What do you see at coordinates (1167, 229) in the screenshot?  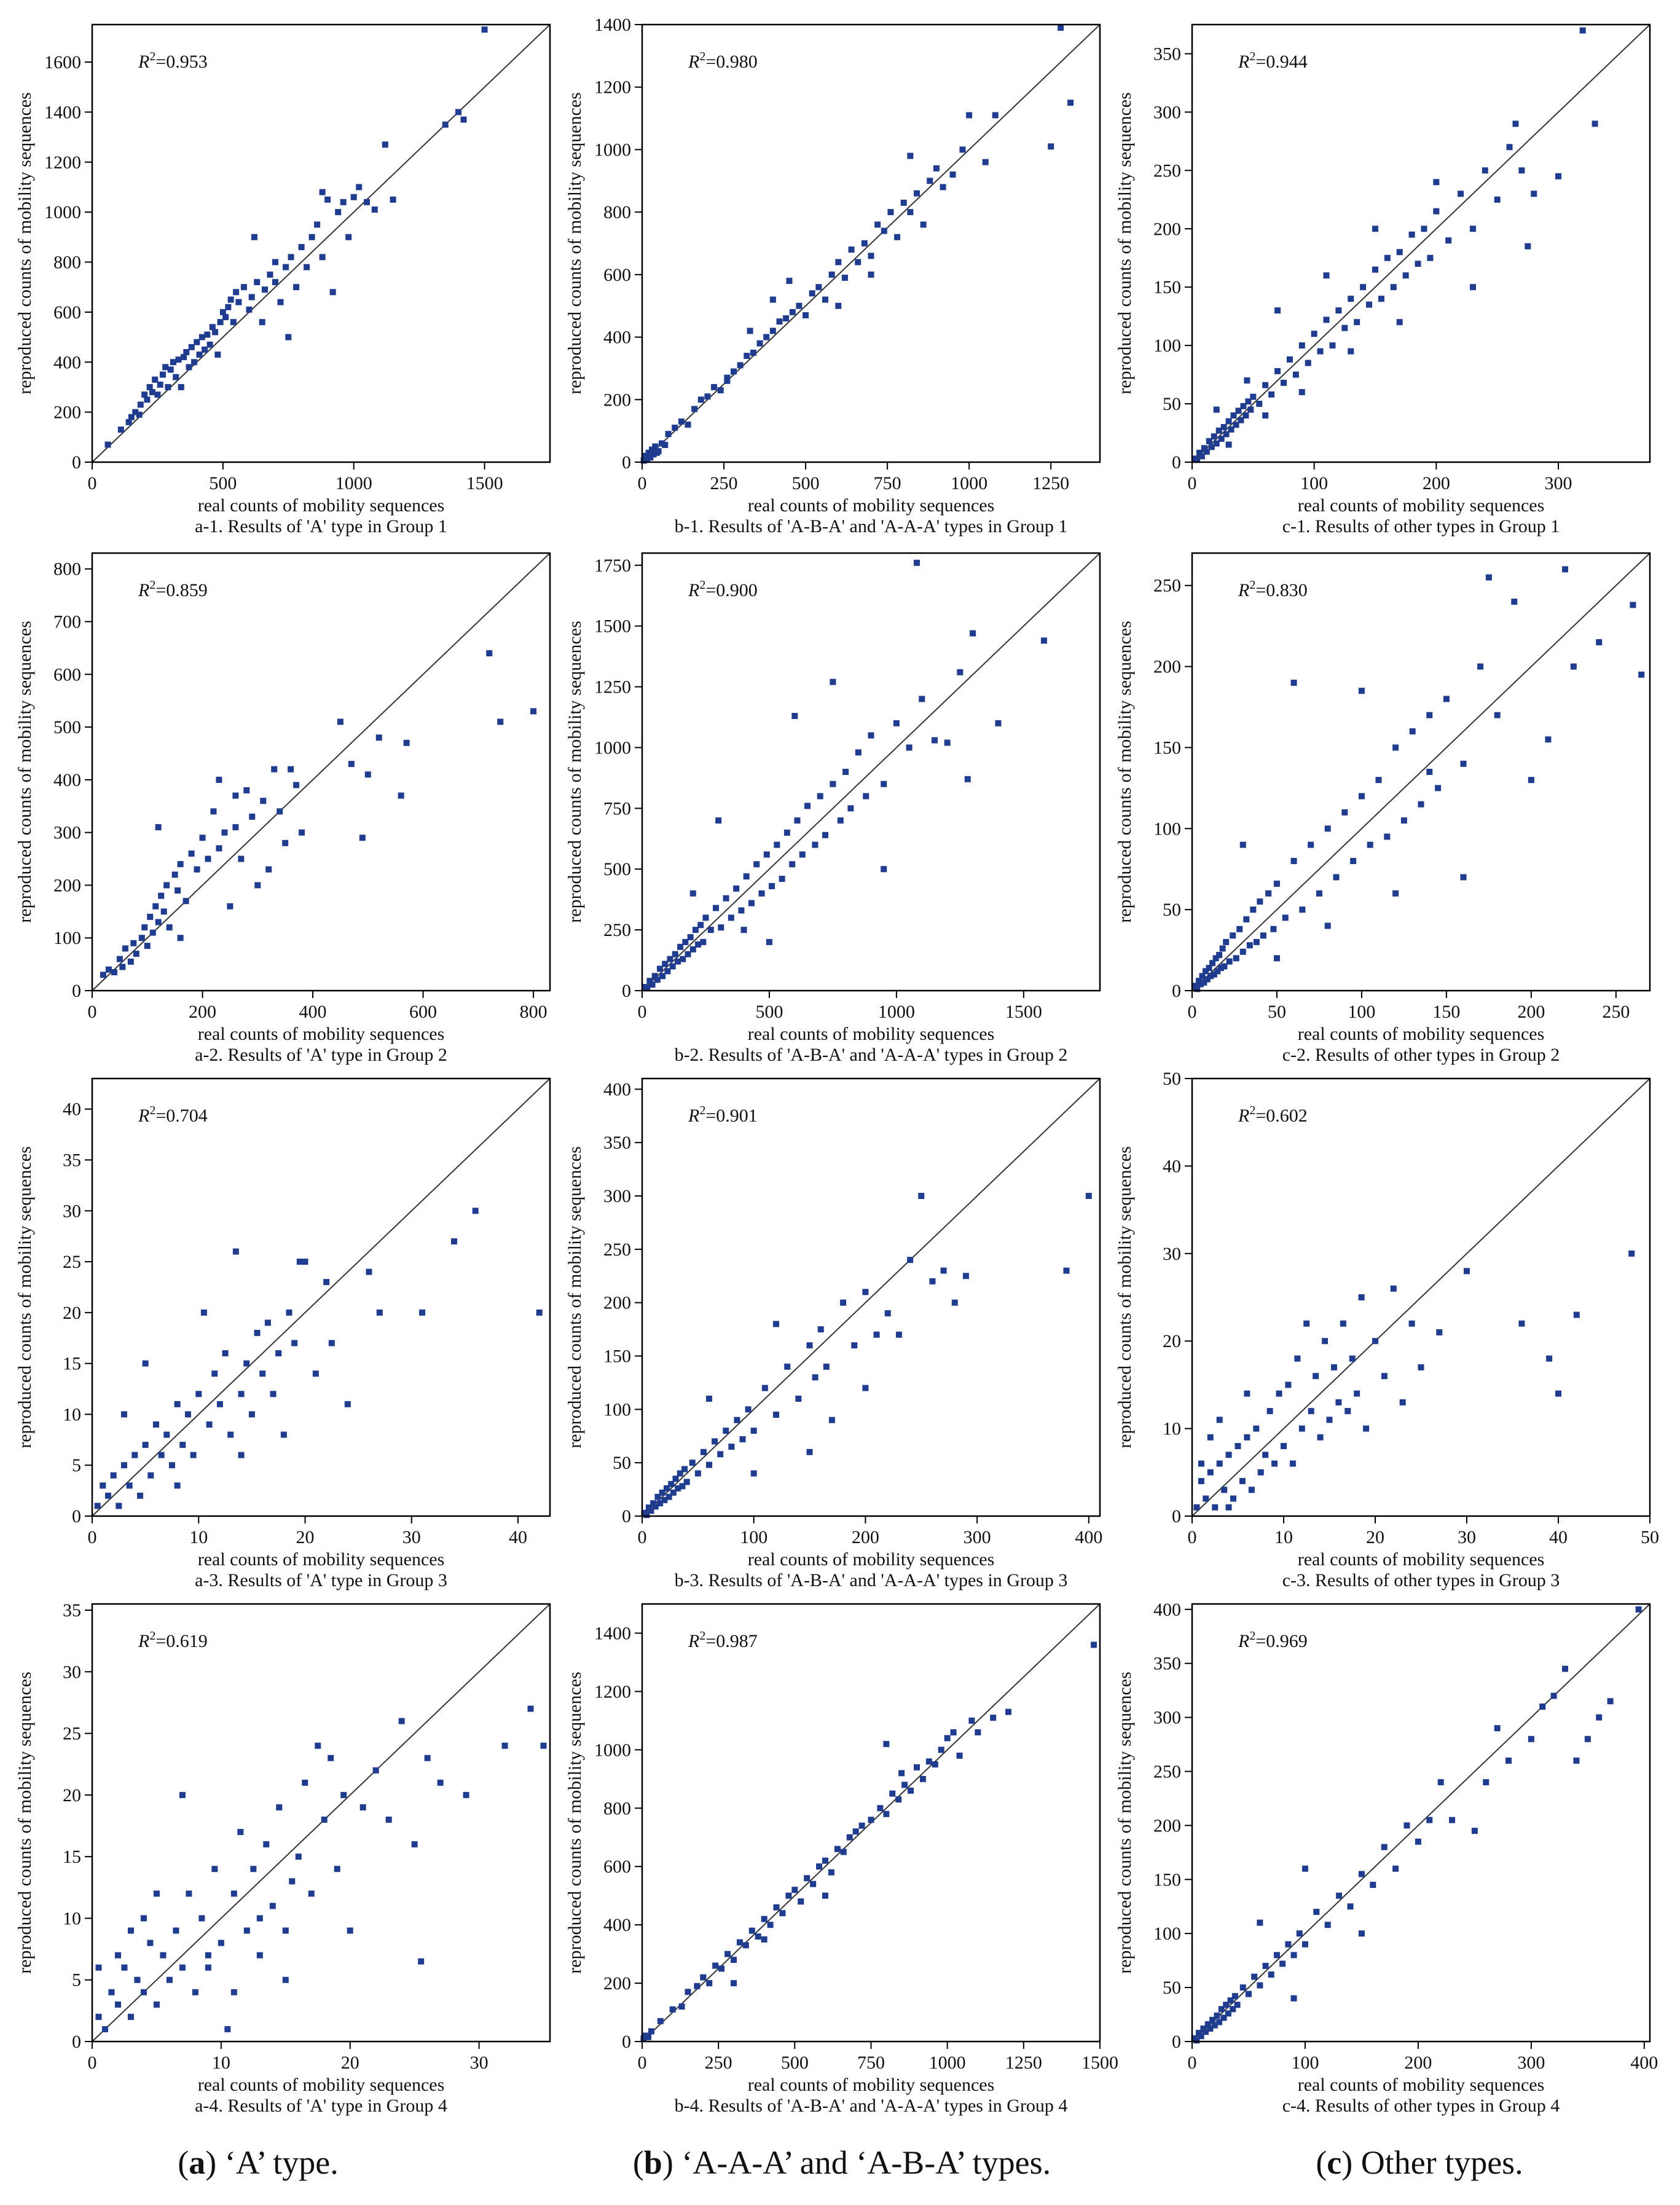 I see `y-tick-label: 200` at bounding box center [1167, 229].